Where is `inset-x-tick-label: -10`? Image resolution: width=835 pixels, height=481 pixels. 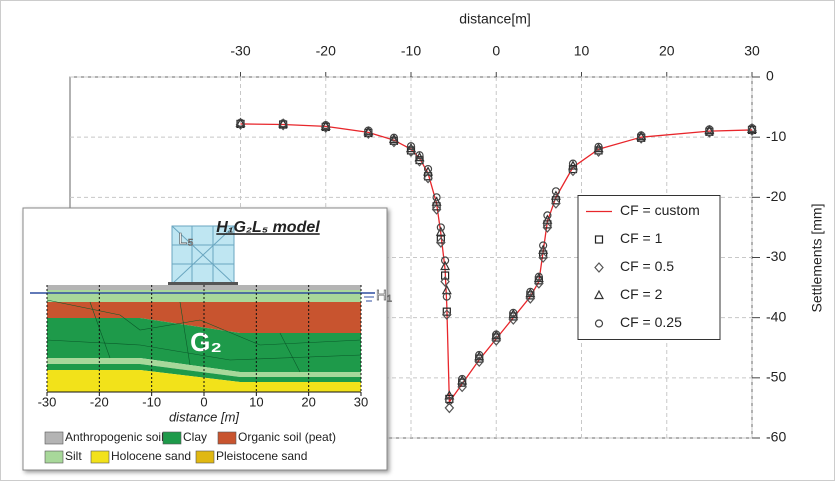 inset-x-tick-label: -10 is located at coordinates (151, 401).